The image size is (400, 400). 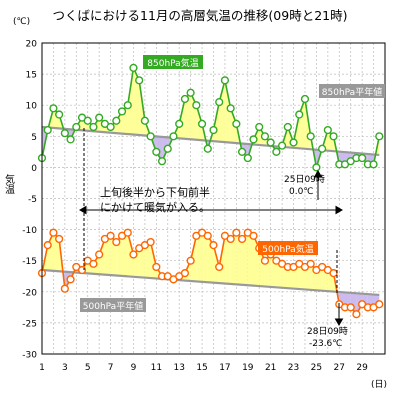 I want to click on label-500-normal-bg, so click(x=113, y=305).